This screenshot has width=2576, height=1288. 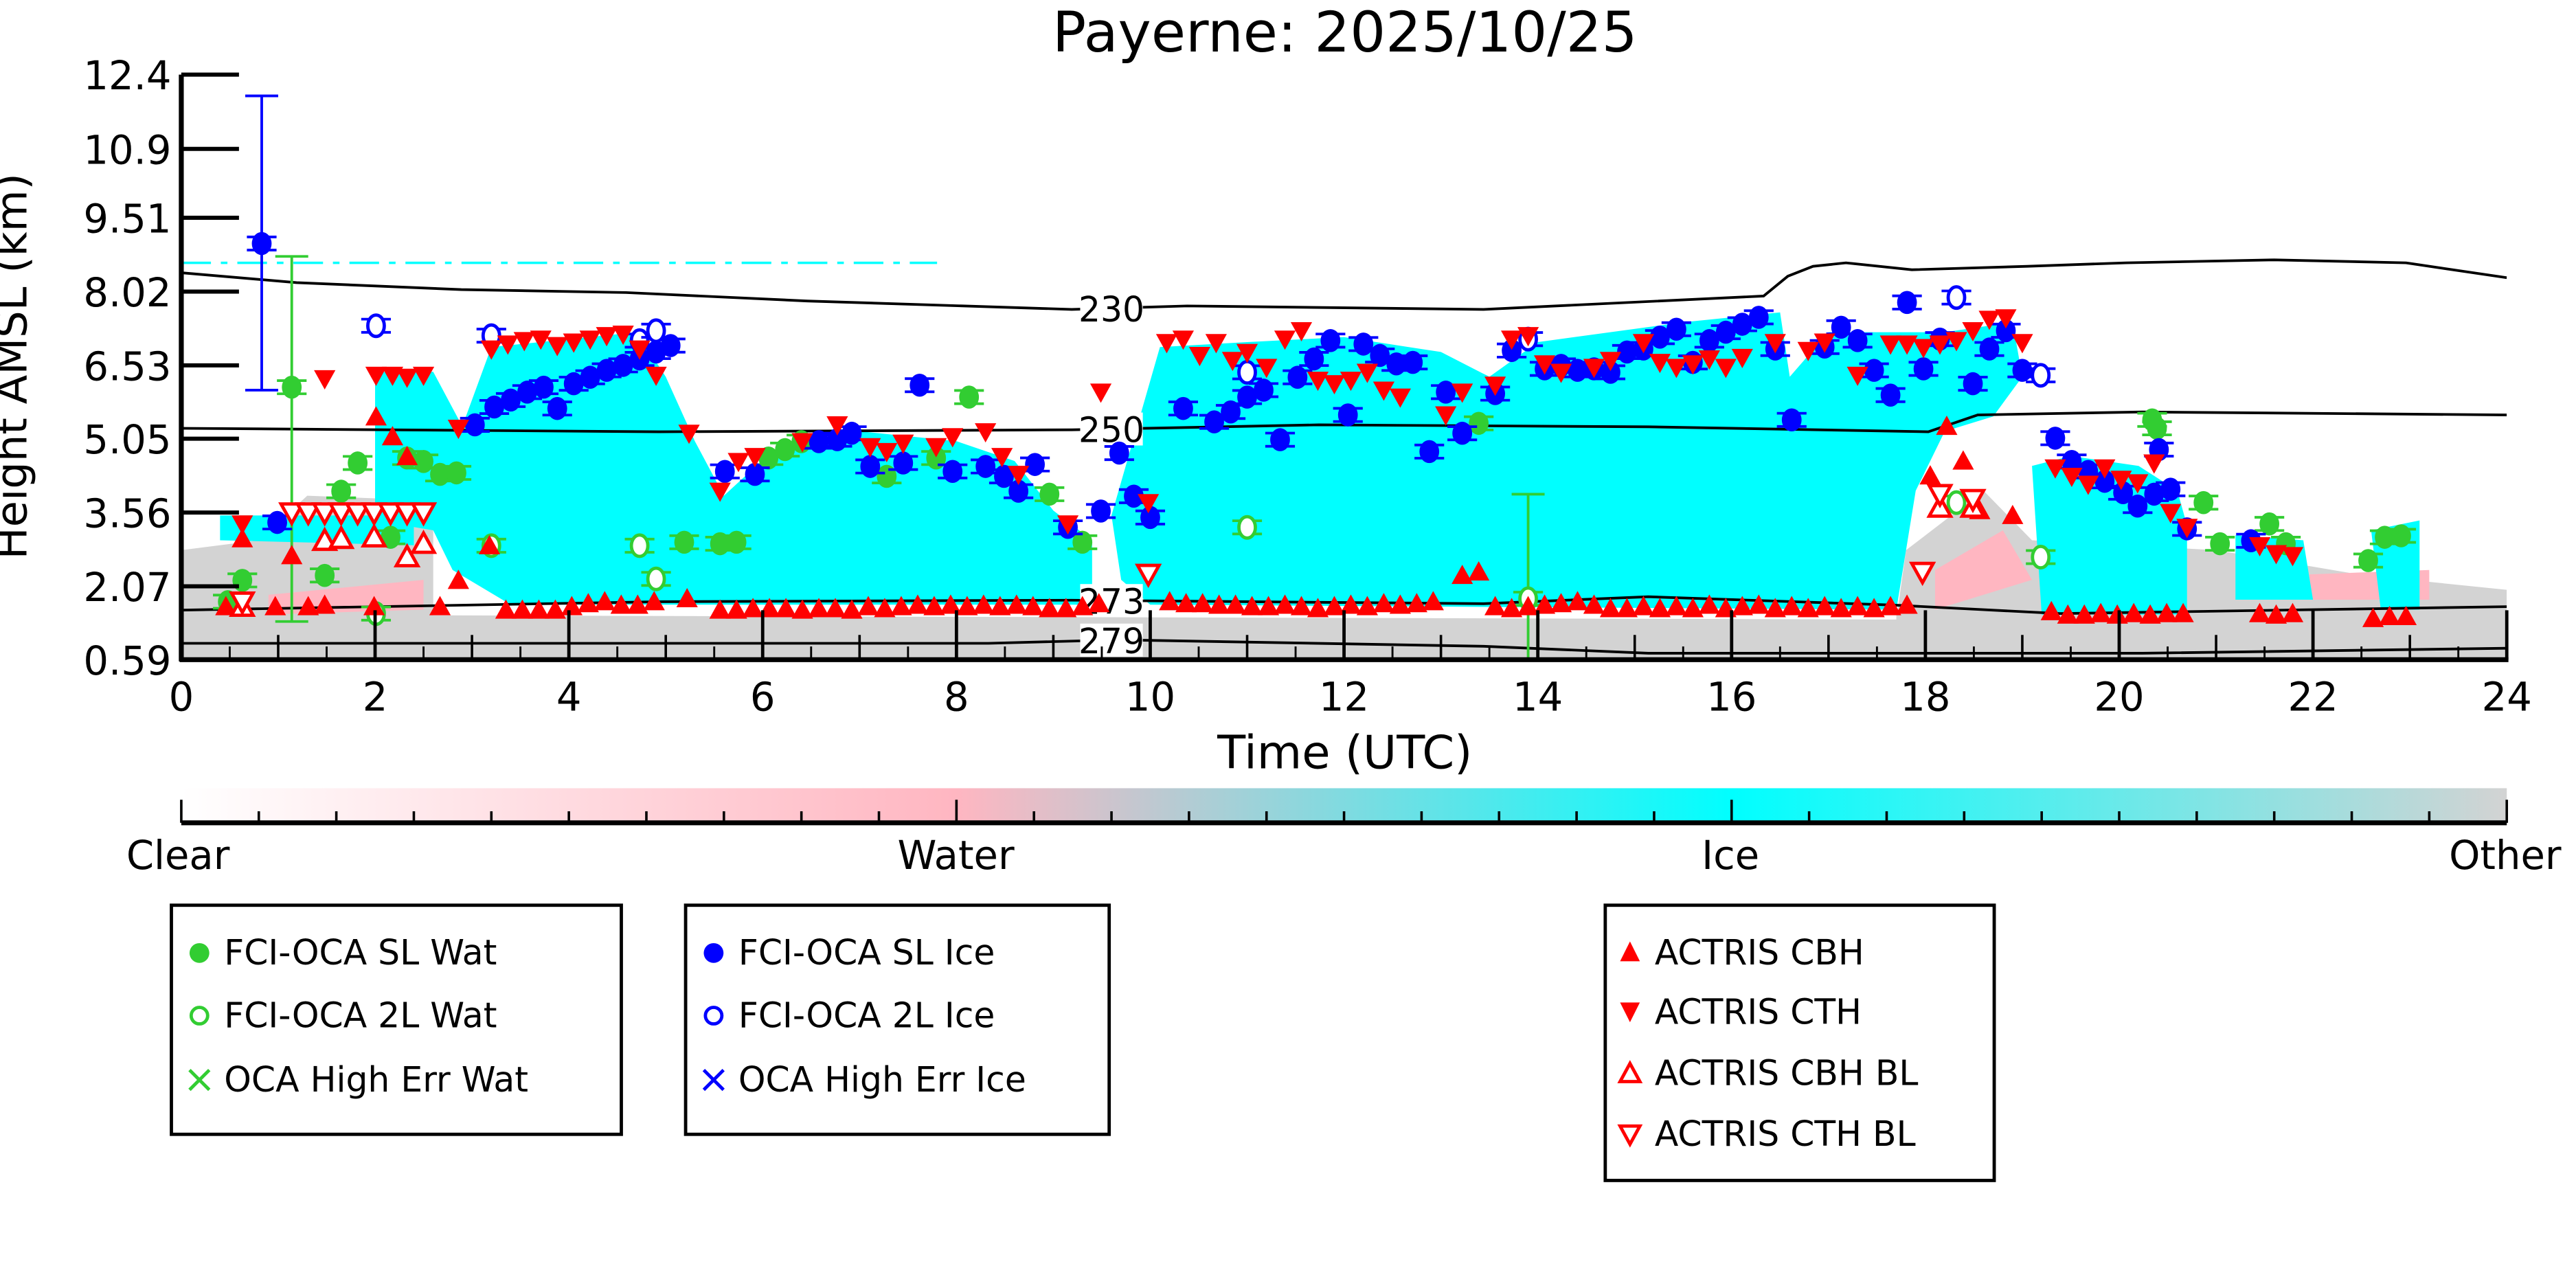 I want to click on x-tick-label: 10, so click(x=1150, y=698).